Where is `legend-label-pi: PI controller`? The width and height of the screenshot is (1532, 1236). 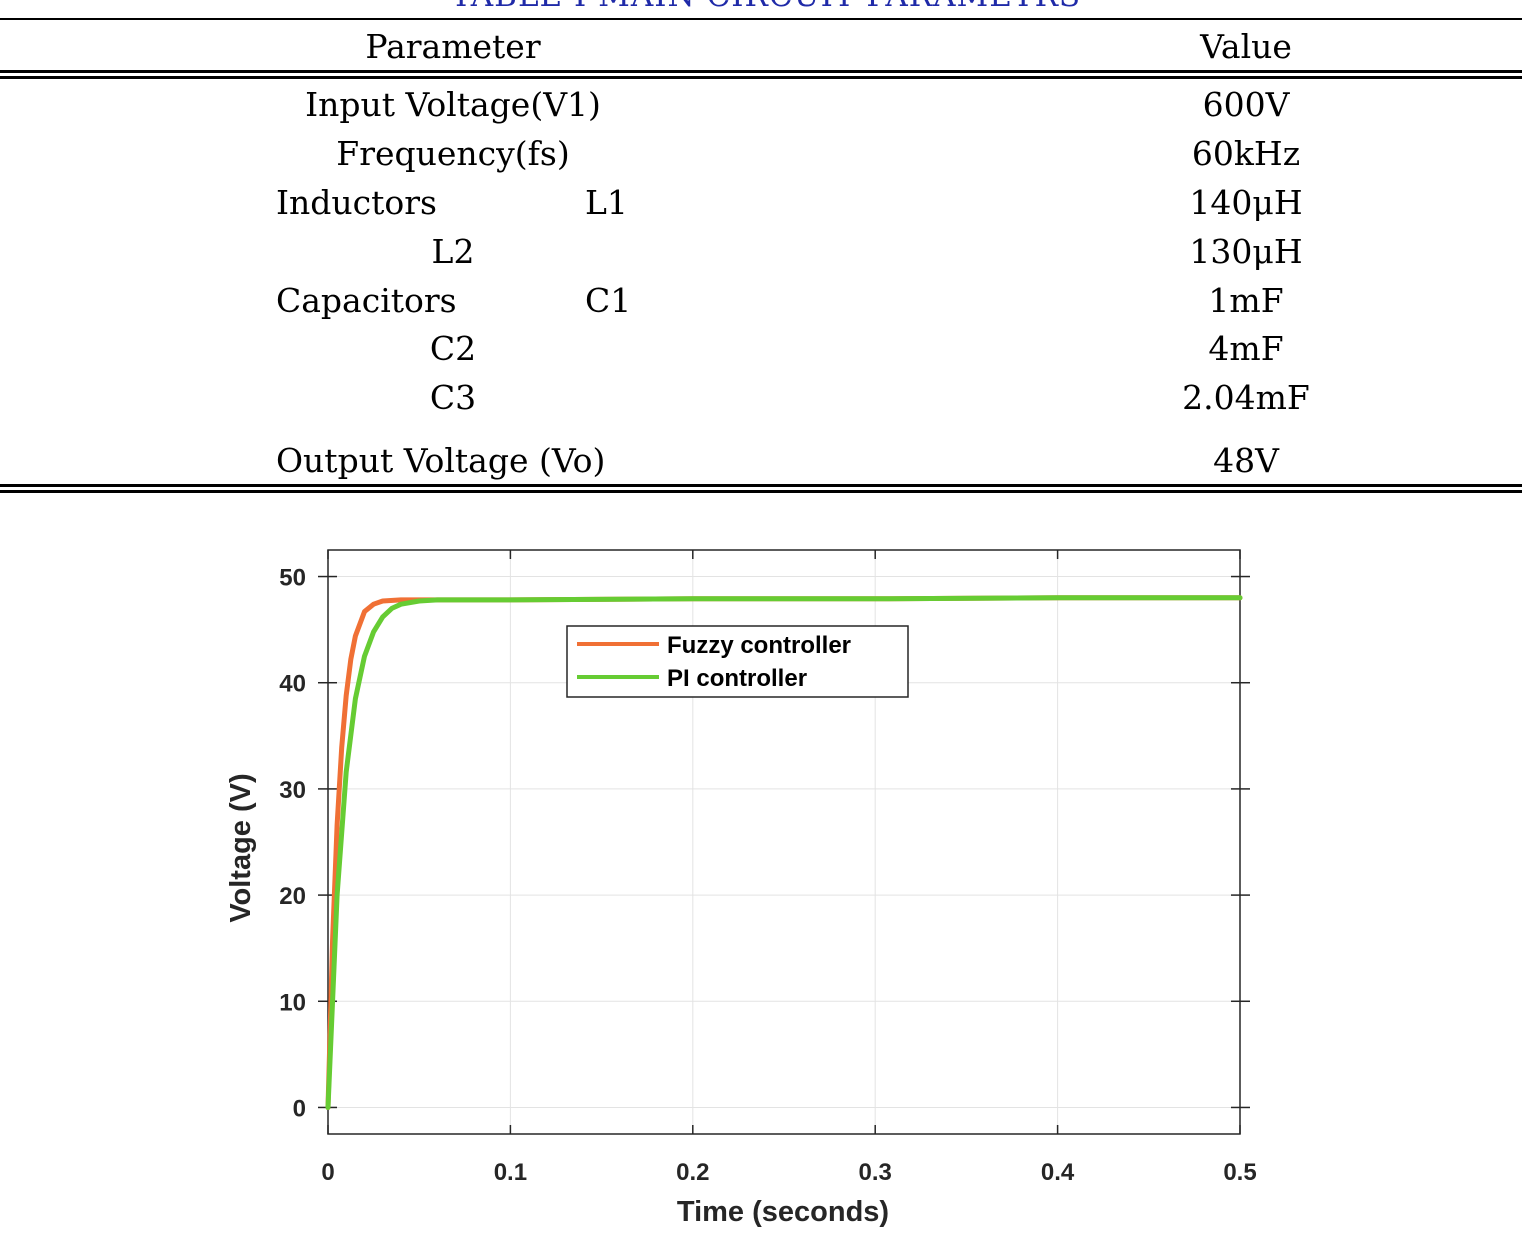
legend-label-pi: PI controller is located at coordinates (737, 678).